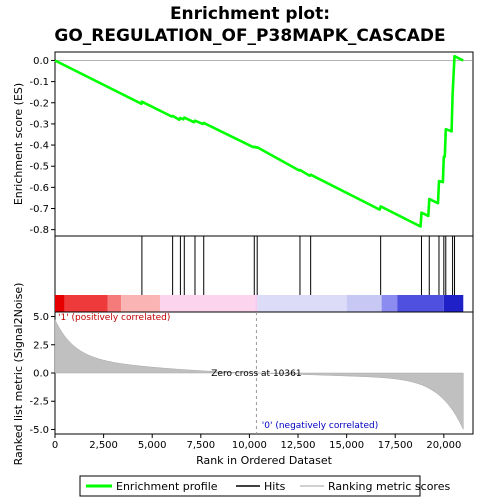  I want to click on x-tick-label: 10,000, so click(249, 445).